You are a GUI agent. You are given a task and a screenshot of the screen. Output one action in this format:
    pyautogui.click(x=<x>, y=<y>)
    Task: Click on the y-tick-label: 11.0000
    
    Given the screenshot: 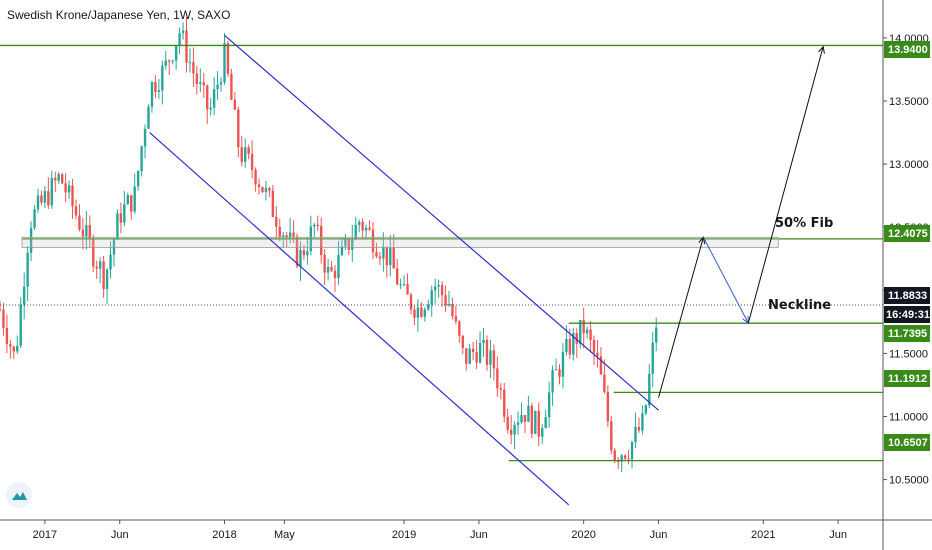 What is the action you would take?
    pyautogui.click(x=908, y=418)
    